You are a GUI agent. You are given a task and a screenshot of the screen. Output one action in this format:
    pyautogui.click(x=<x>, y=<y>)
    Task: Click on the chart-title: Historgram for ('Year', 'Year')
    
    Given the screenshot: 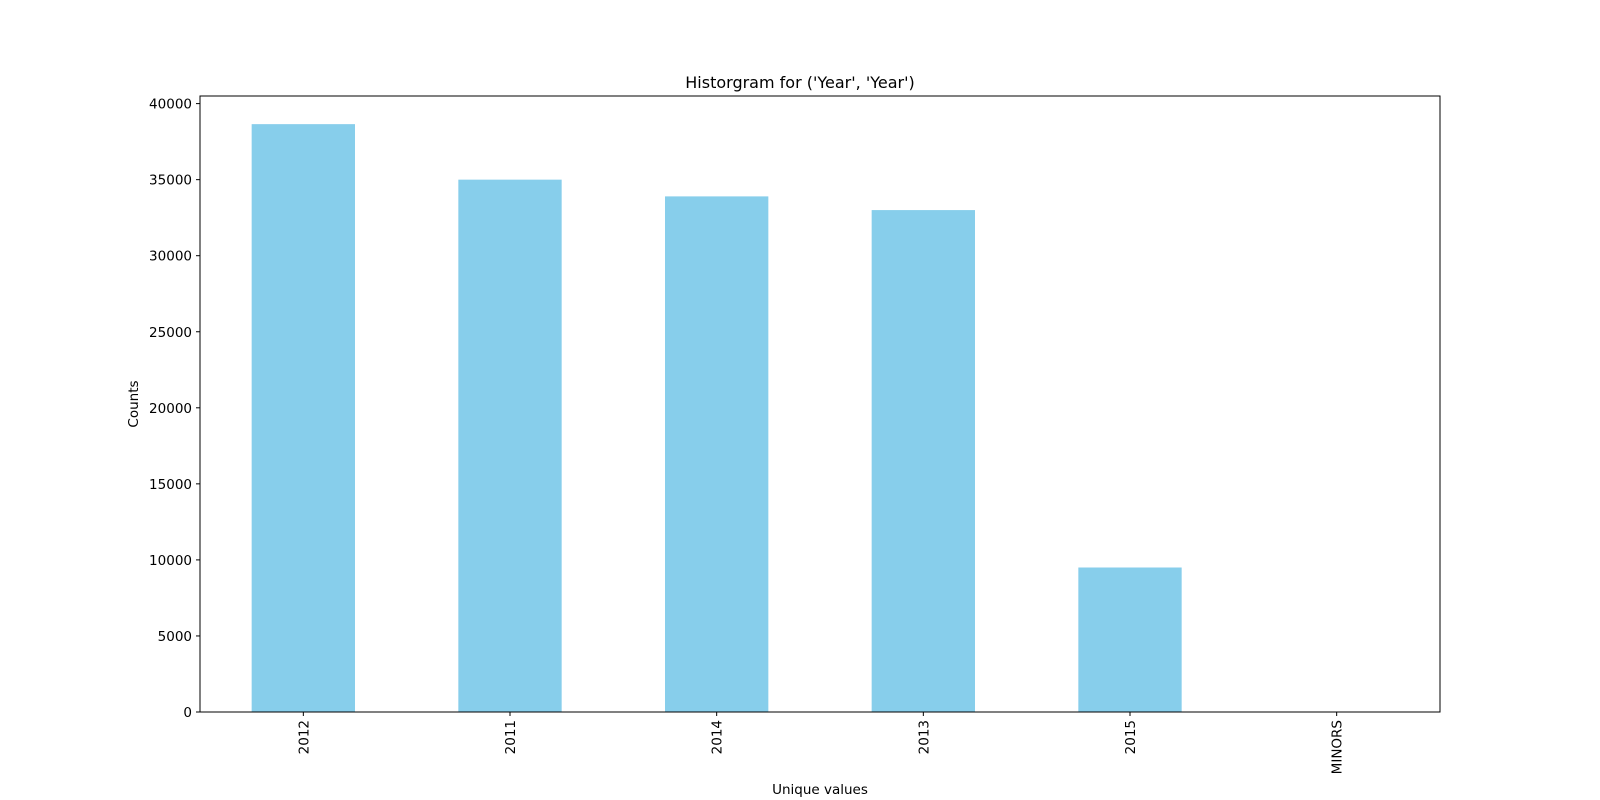 What is the action you would take?
    pyautogui.click(x=799, y=82)
    